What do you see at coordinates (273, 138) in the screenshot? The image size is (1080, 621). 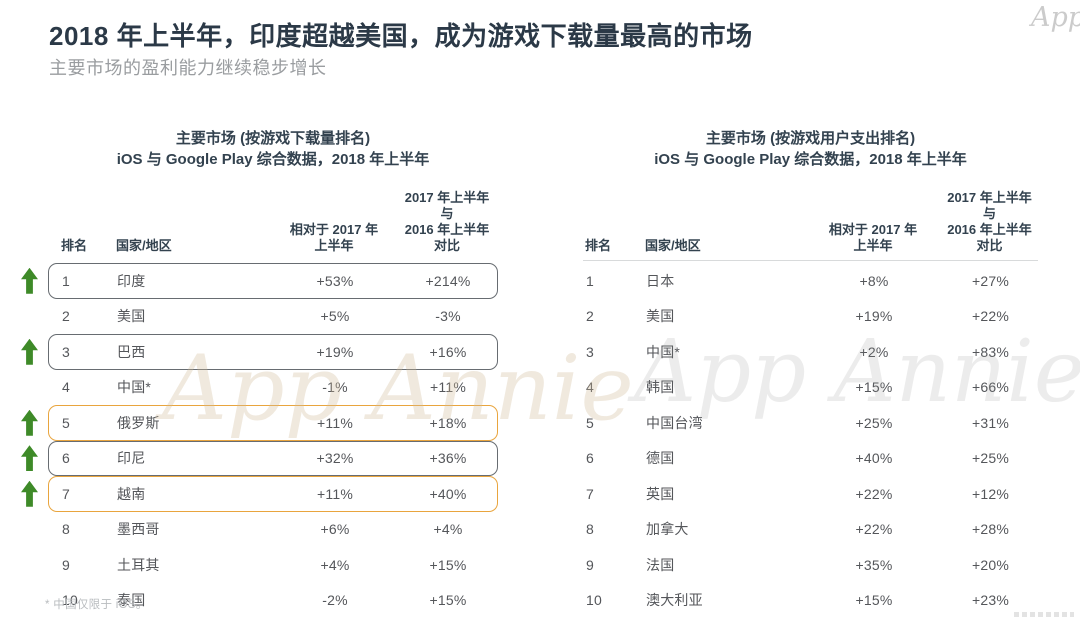 I see `downloads-table-title-line1: 主要市场 (按游戏下载量排名)` at bounding box center [273, 138].